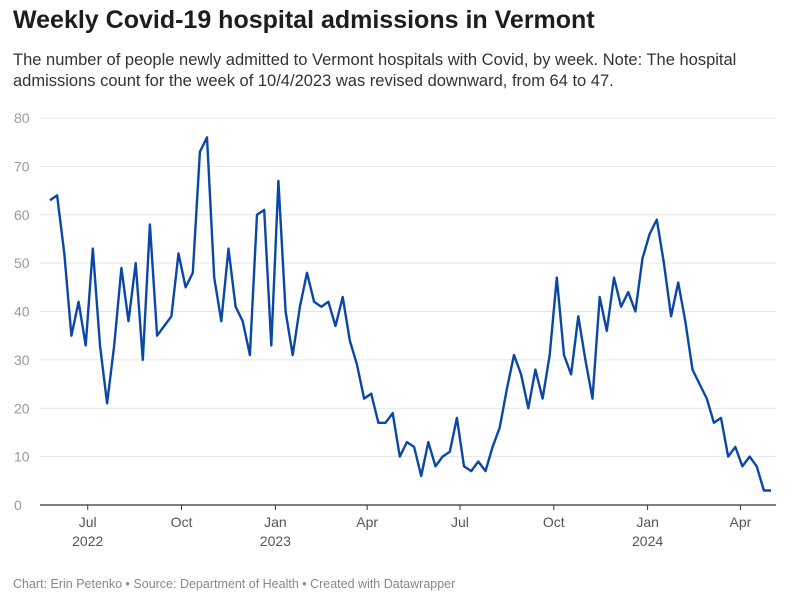 This screenshot has height=600, width=800. Describe the element at coordinates (22, 118) in the screenshot. I see `y-tick-label: 80` at that location.